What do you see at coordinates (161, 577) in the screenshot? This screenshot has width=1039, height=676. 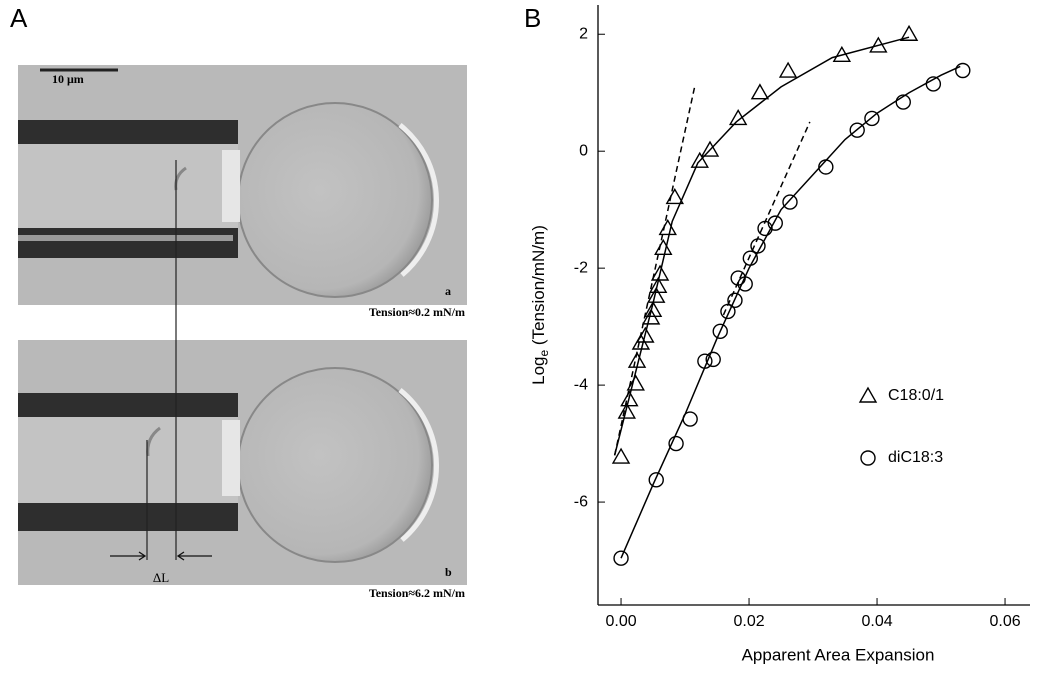 I see `delta-label: ΔL` at bounding box center [161, 577].